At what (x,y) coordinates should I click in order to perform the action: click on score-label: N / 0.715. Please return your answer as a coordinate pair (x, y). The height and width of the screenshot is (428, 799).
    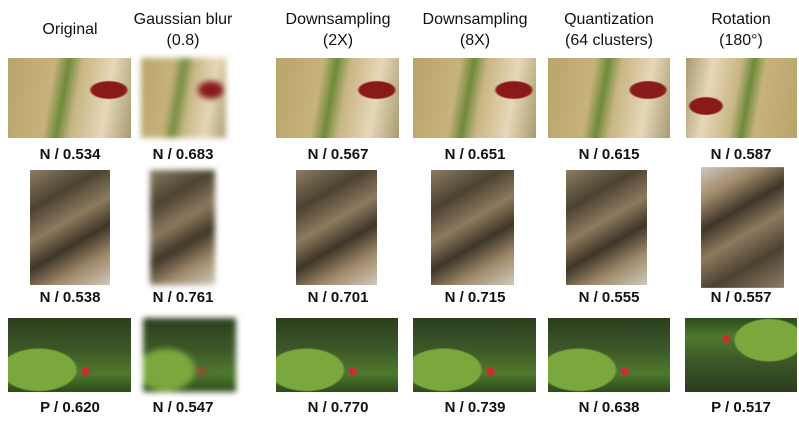
    Looking at the image, I should click on (475, 297).